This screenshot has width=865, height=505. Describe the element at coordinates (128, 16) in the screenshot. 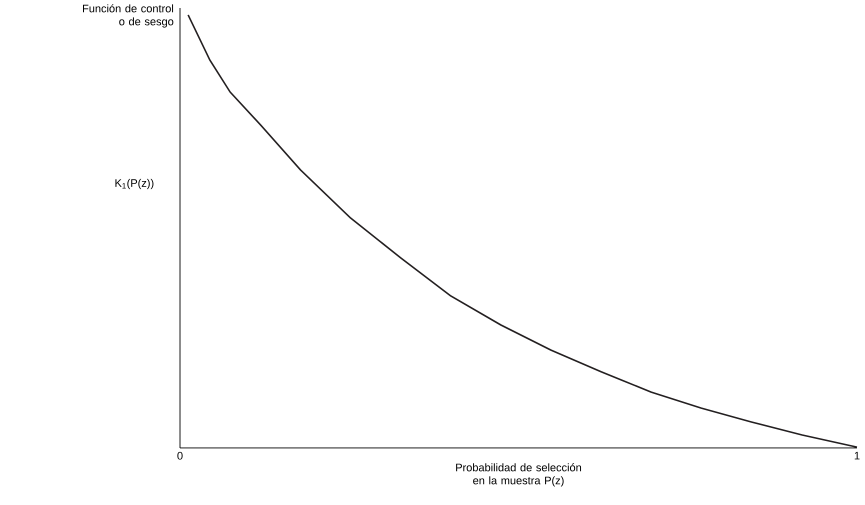

I see `y-axis-title: Función de control o de sesgo` at that location.